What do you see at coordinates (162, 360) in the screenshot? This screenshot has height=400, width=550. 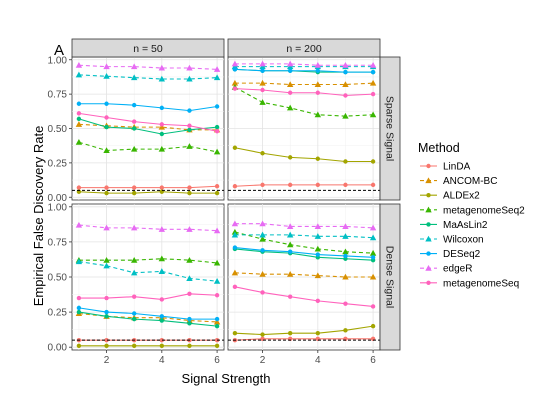 I see `x-tick-label: 4` at bounding box center [162, 360].